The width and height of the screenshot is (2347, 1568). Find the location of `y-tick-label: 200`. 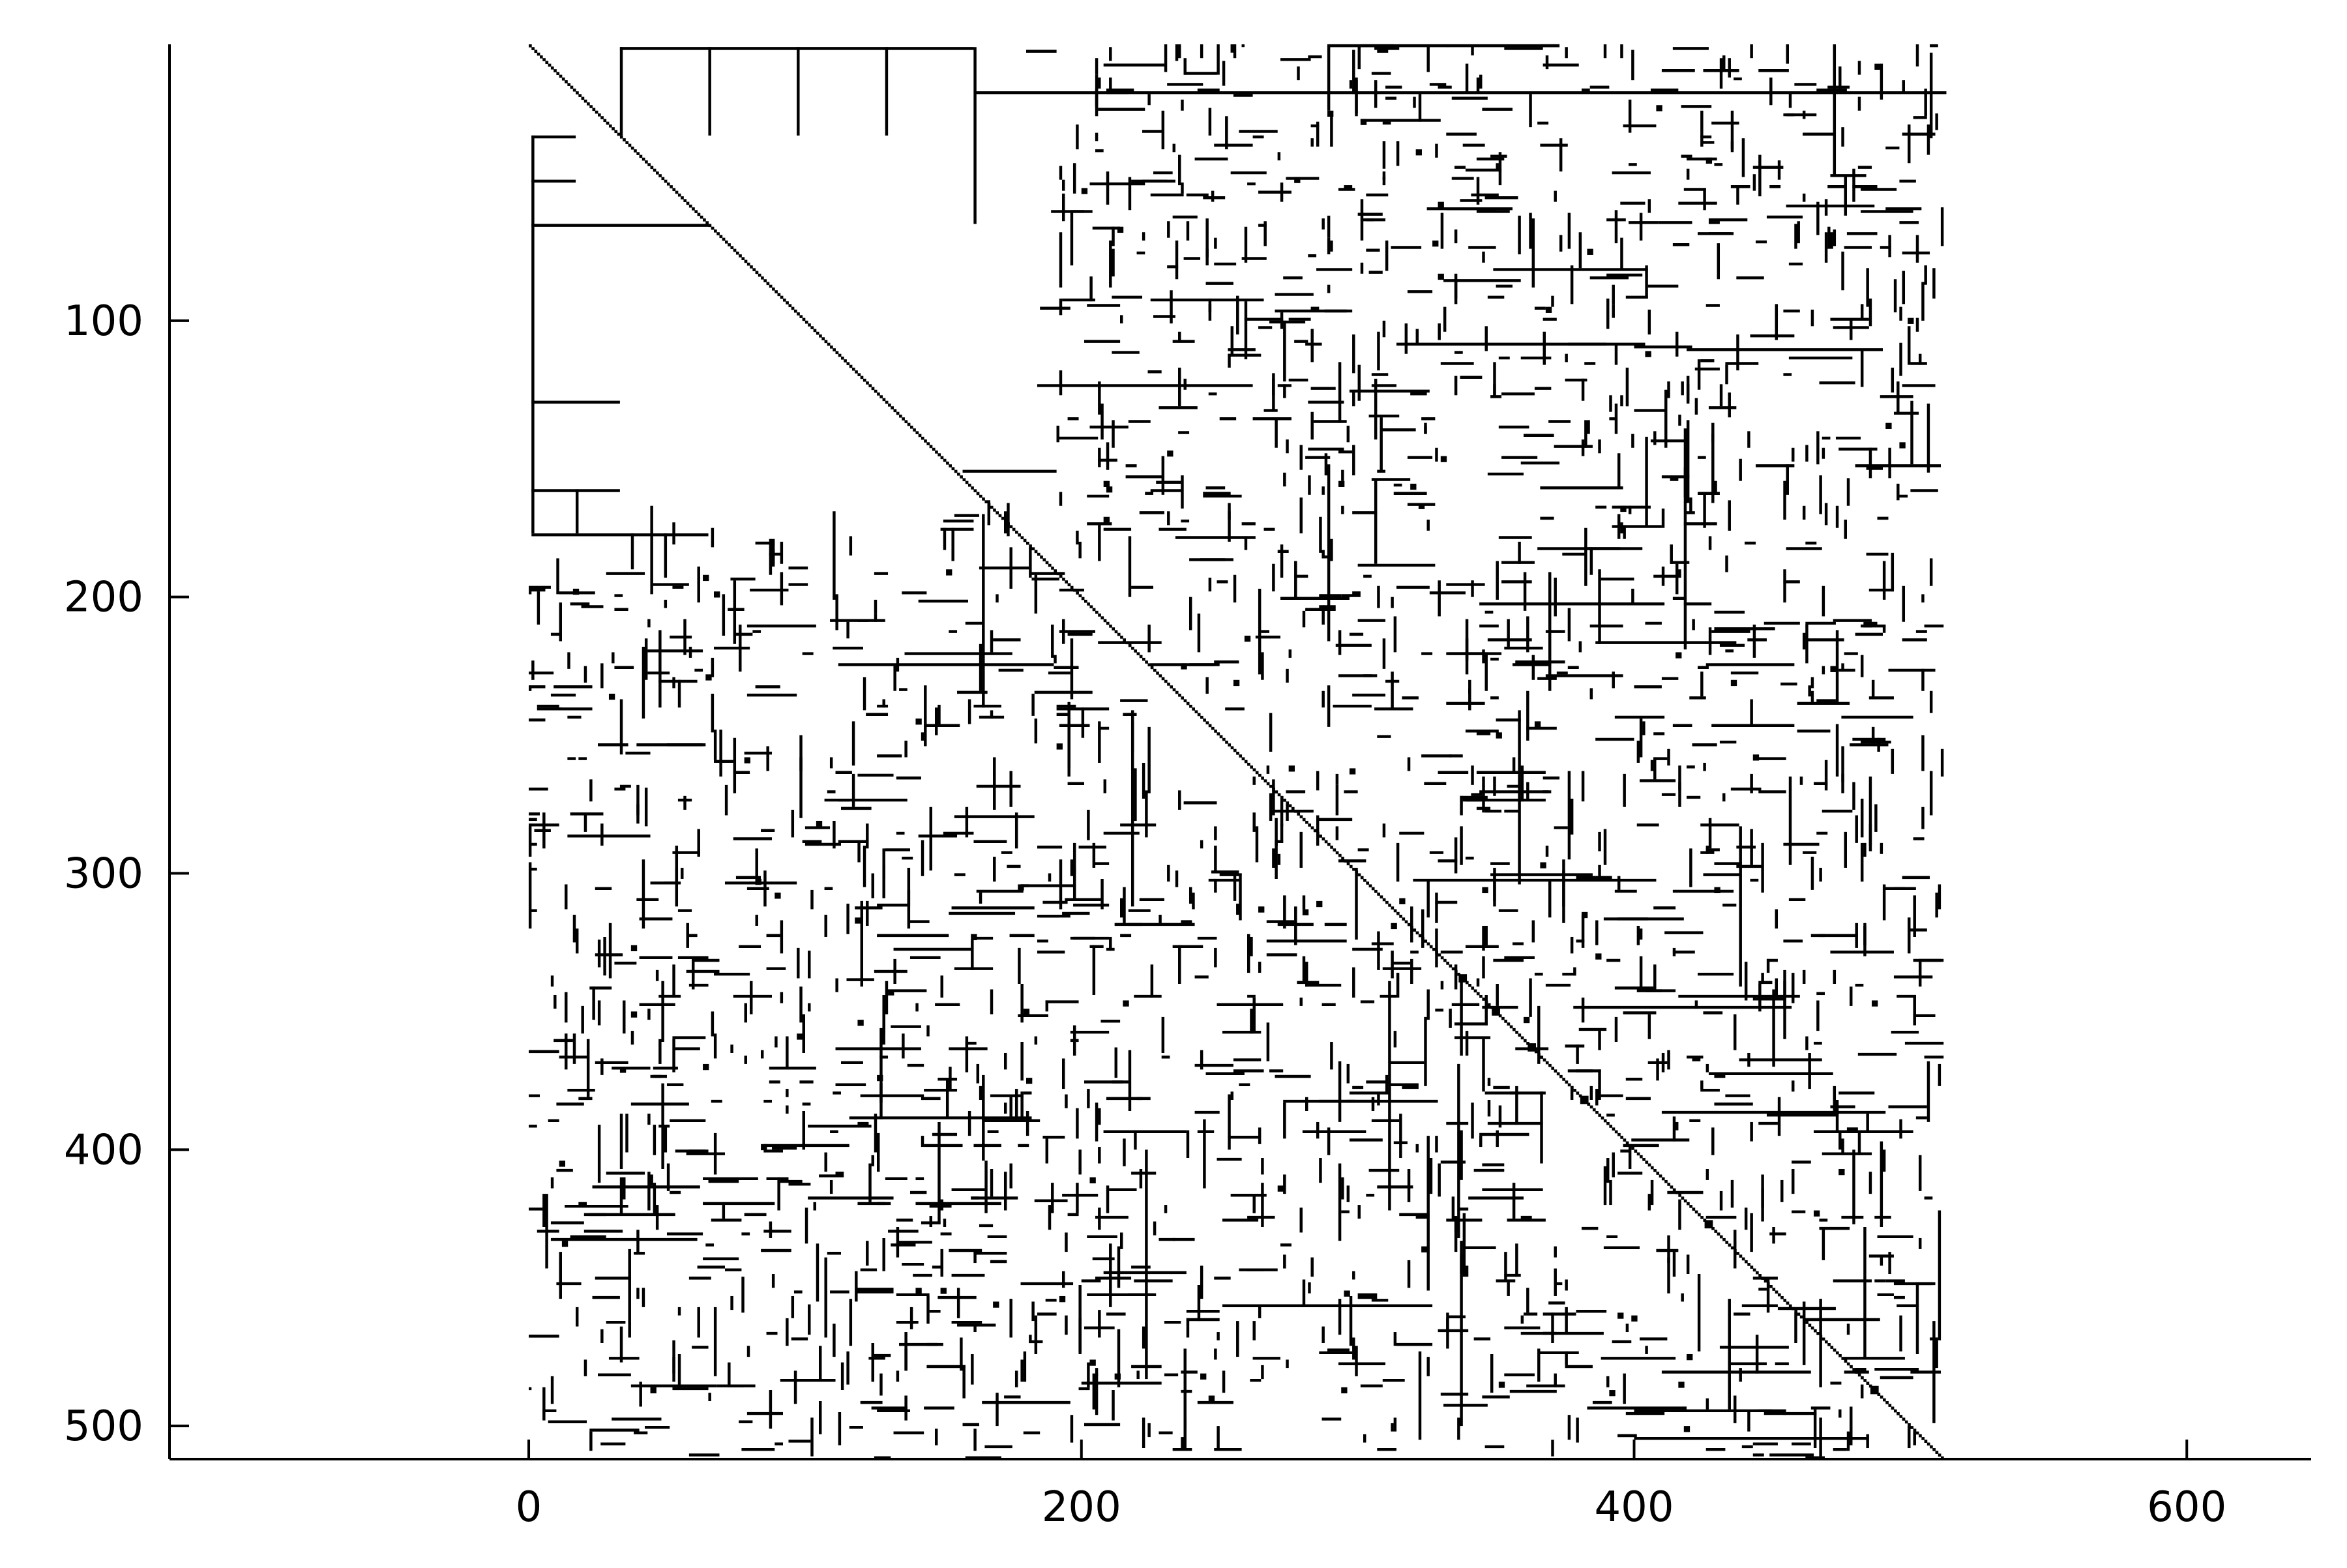

y-tick-label: 200 is located at coordinates (103, 598).